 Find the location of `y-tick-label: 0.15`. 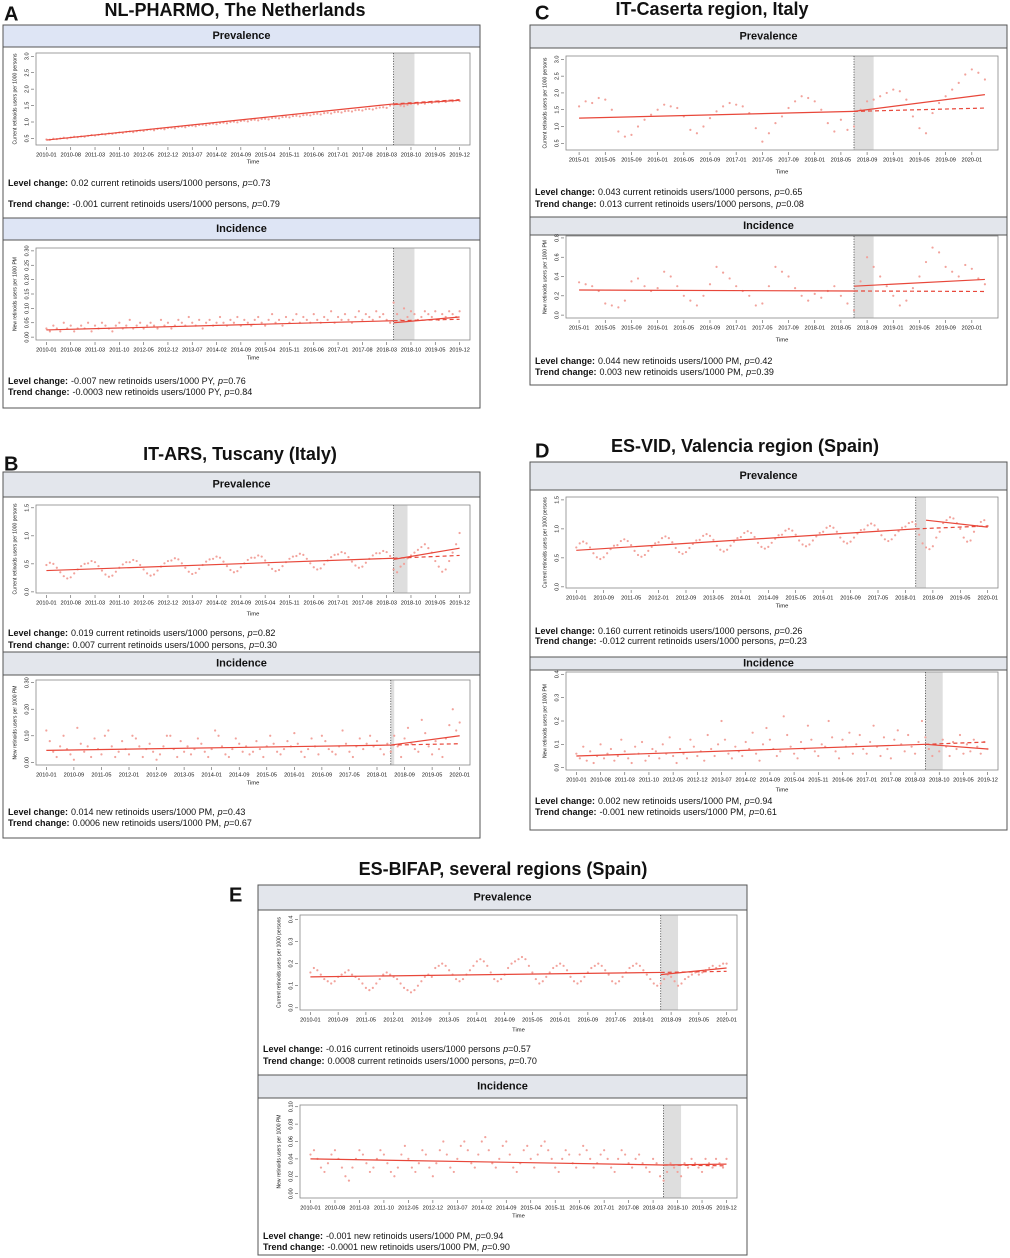

y-tick-label: 0.15 is located at coordinates (27, 294).